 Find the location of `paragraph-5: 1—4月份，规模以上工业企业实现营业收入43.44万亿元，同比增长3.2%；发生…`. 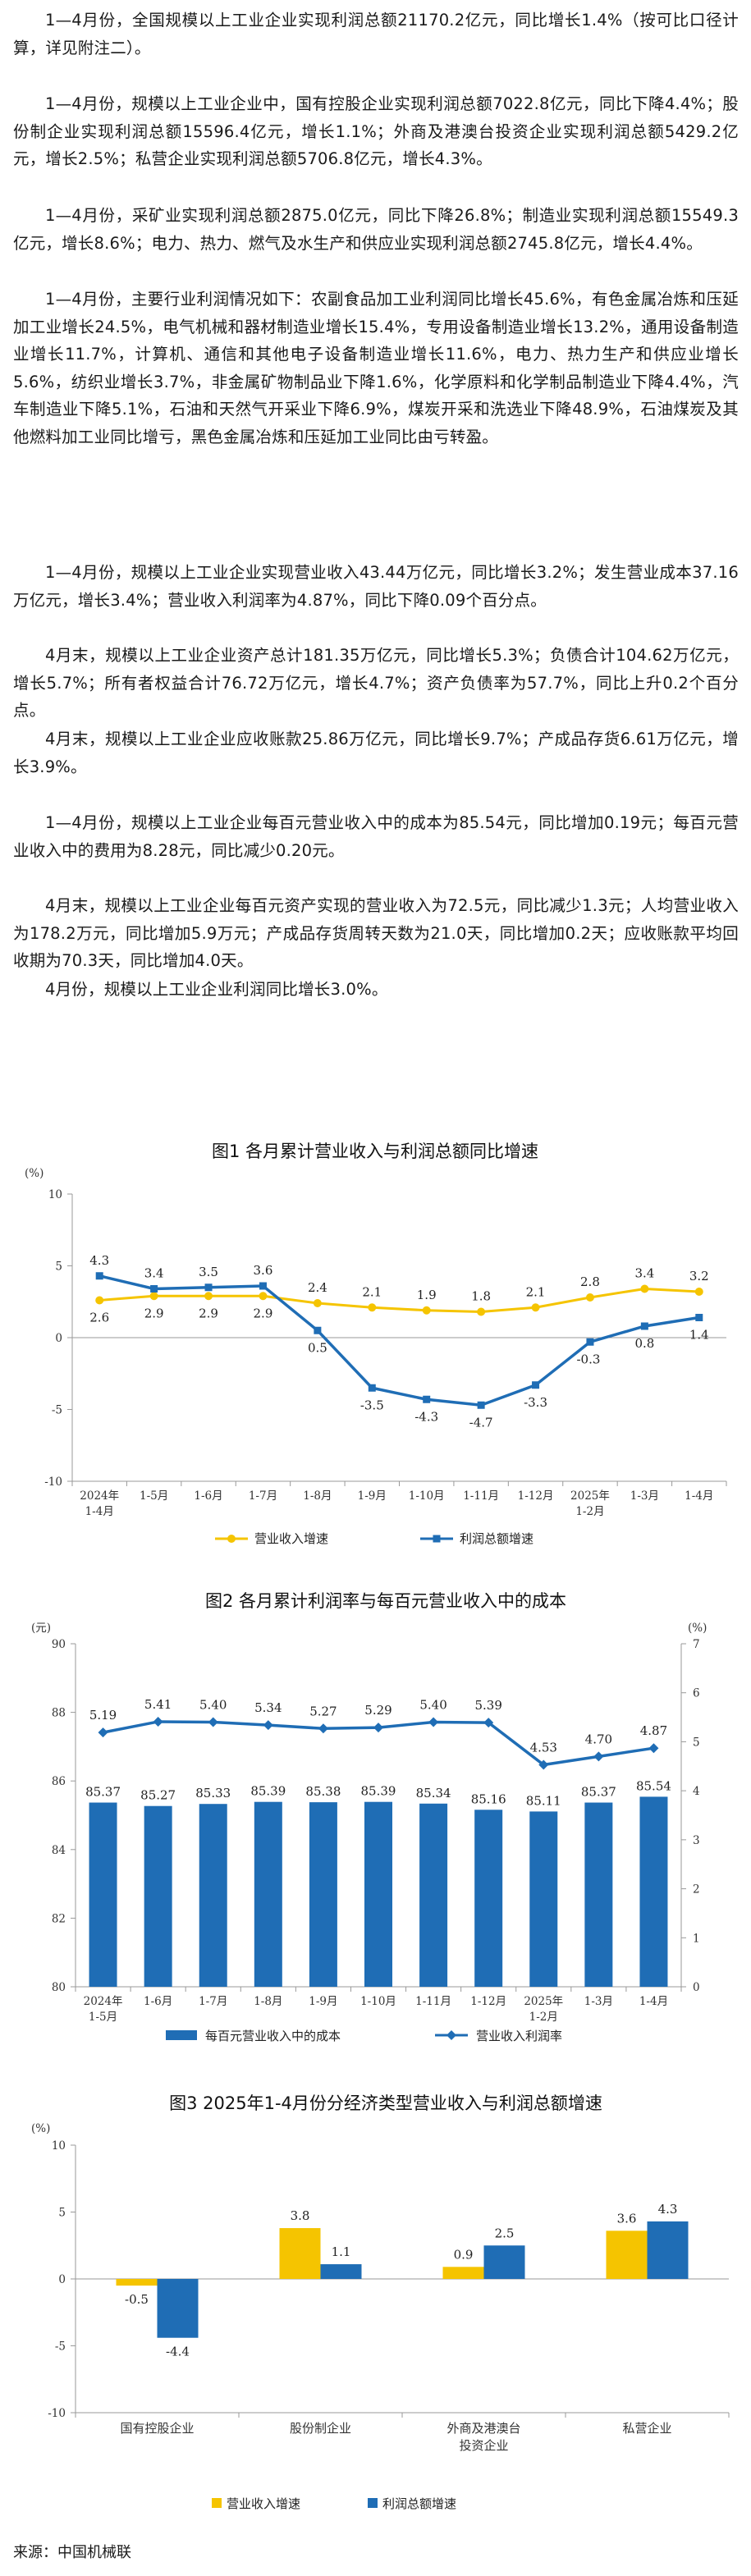

paragraph-5: 1—4月份，规模以上工业企业实现营业收入43.44万亿元，同比增长3.2%；发生… is located at coordinates (376, 586).